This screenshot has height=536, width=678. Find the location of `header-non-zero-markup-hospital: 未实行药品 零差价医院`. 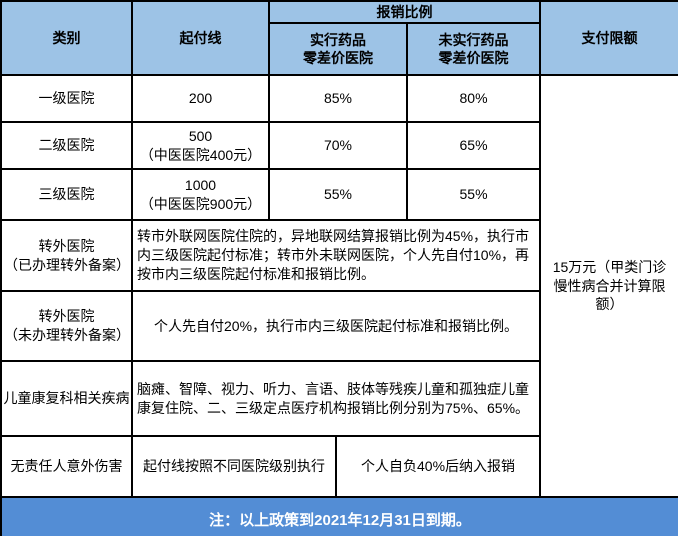

header-non-zero-markup-hospital: 未实行药品 零差价医院 is located at coordinates (473, 49).